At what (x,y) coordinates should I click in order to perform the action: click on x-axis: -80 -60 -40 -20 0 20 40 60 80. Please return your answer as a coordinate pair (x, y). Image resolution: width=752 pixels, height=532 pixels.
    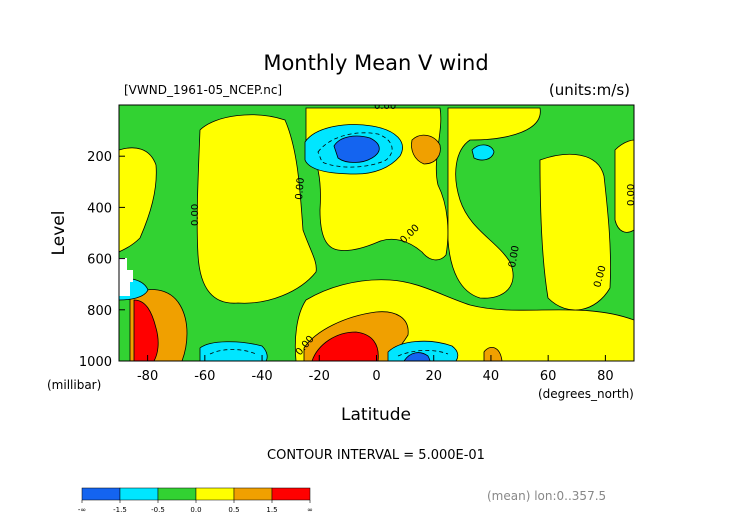
    Looking at the image, I should click on (375, 369).